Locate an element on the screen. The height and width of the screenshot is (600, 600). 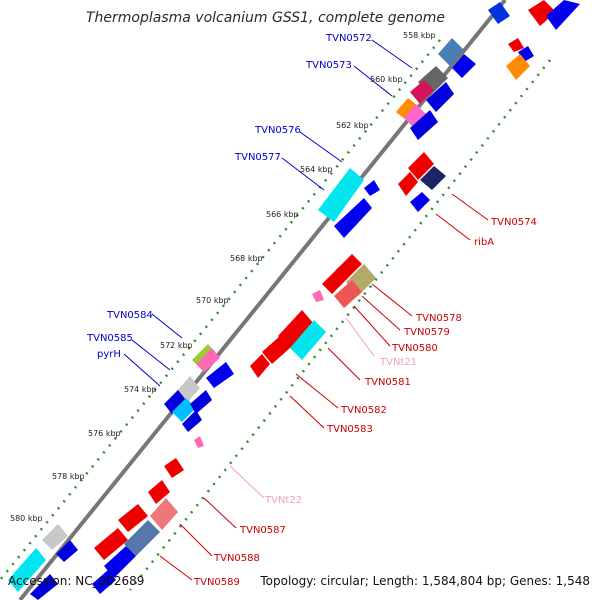
gene-label: TVN0588 is located at coordinates (236, 558).